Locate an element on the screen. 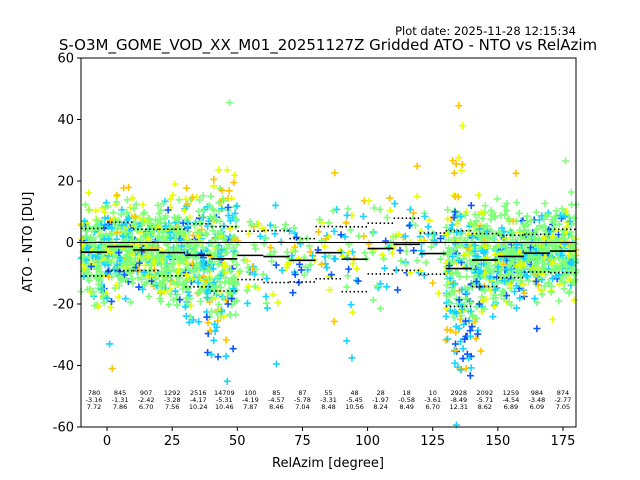 Image resolution: width=640 pixels, height=480 pixels. y-tick-label: 20 is located at coordinates (65, 182).